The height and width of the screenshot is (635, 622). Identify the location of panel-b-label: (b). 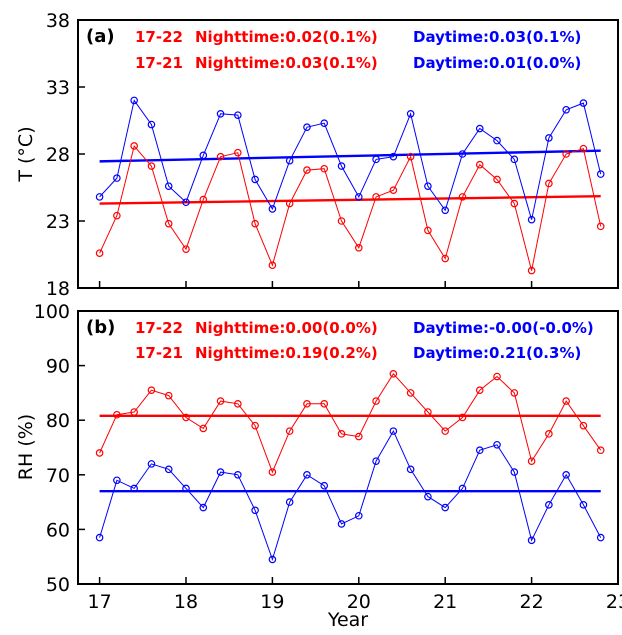
(100, 327).